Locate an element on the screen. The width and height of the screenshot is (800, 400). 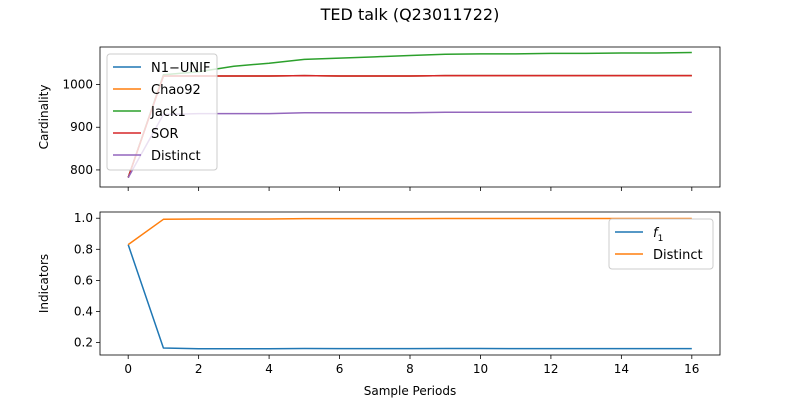
x-tick-label: 2 is located at coordinates (199, 369).